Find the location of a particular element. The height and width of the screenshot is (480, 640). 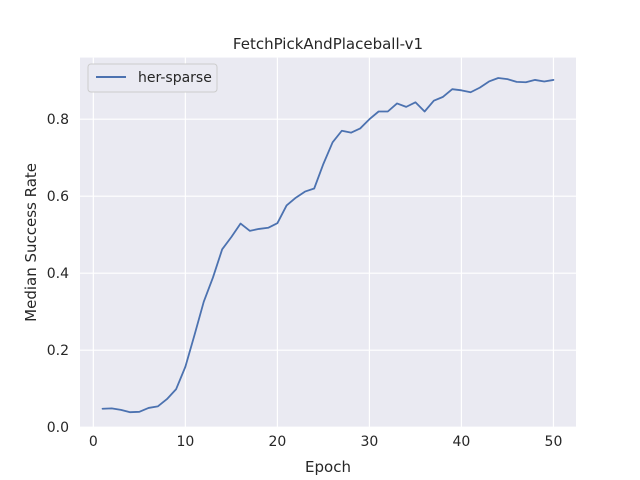

y-tick-label: 0.8 is located at coordinates (58, 120).